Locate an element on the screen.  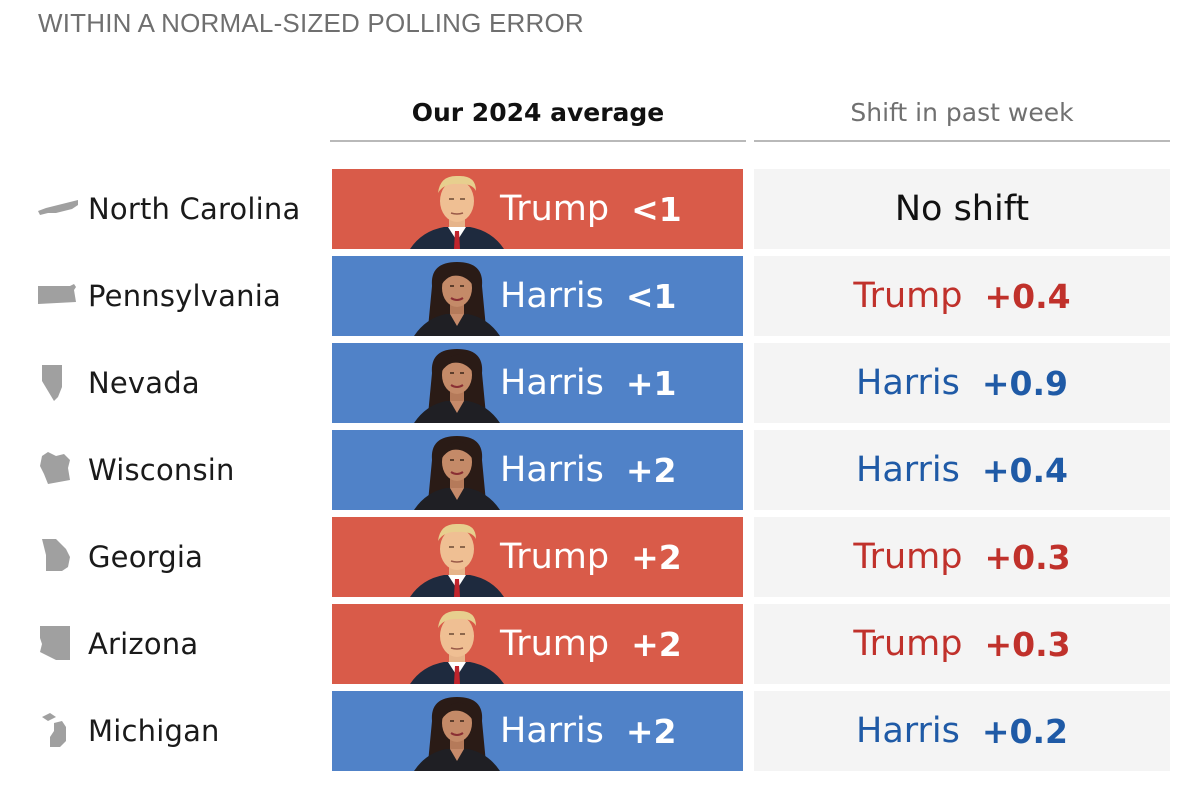
shift-cell: Harris +0.9 is located at coordinates (962, 383).